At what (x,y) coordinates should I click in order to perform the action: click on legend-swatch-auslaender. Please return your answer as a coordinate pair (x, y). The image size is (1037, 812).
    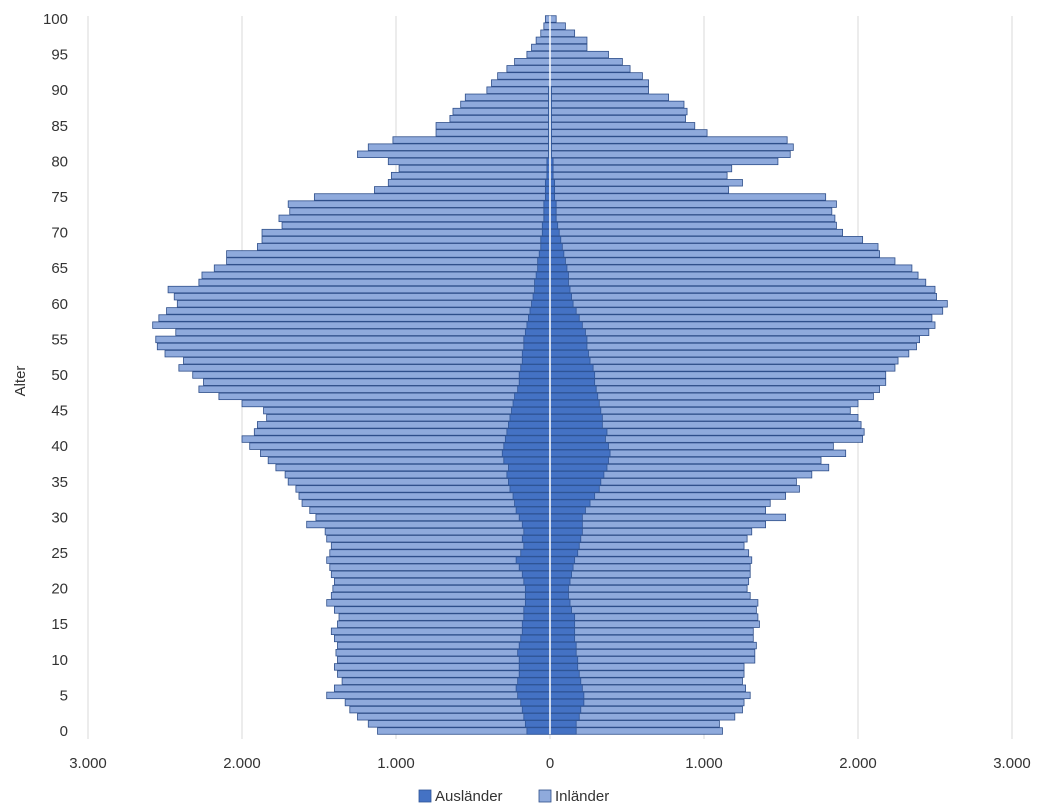
    Looking at the image, I should click on (425, 796).